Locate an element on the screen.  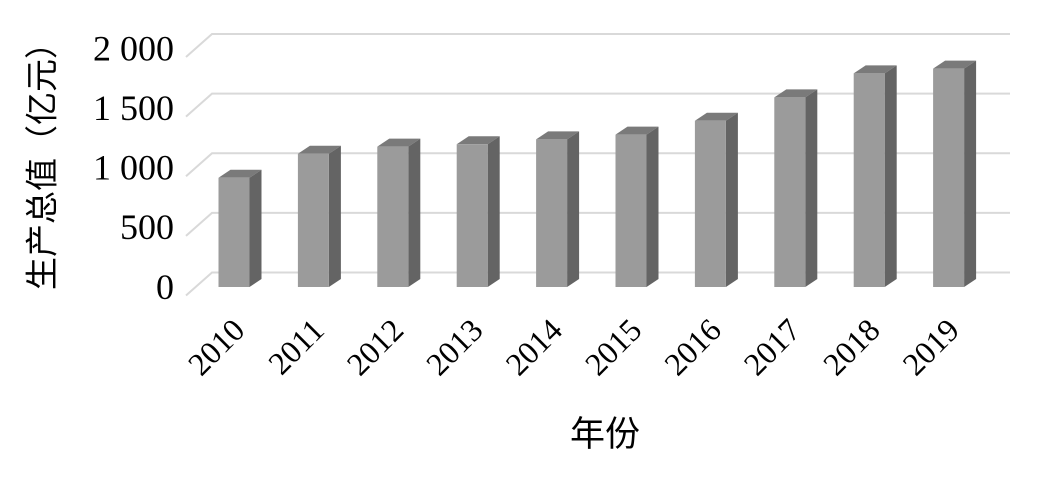
y-tick-label: 1 000 is located at coordinates (133, 168).